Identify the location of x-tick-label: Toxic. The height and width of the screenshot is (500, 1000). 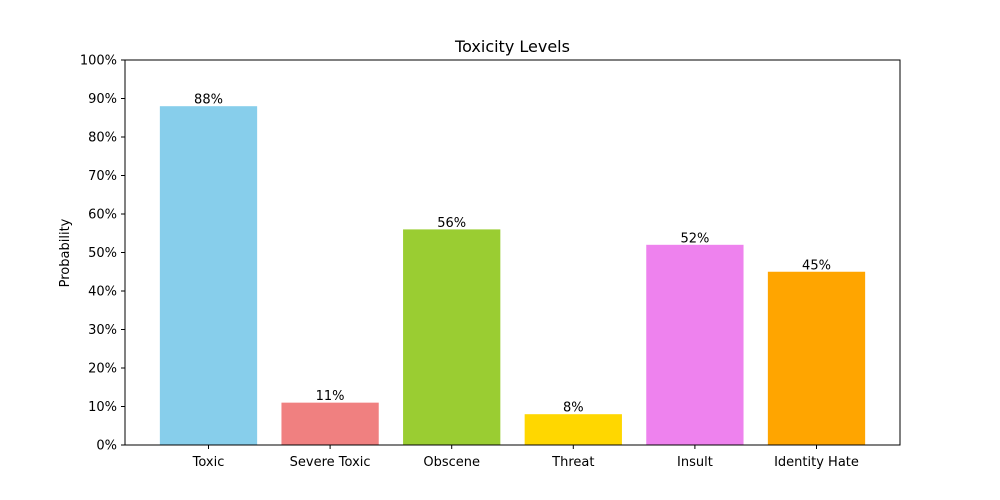
(208, 462).